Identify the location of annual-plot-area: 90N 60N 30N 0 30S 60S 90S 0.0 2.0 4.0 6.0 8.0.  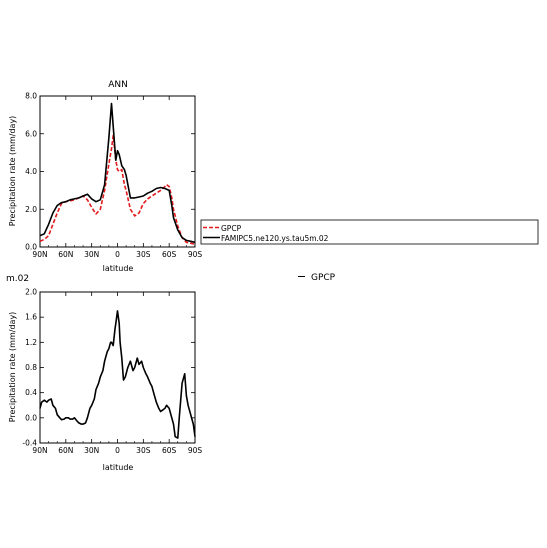
(113, 176).